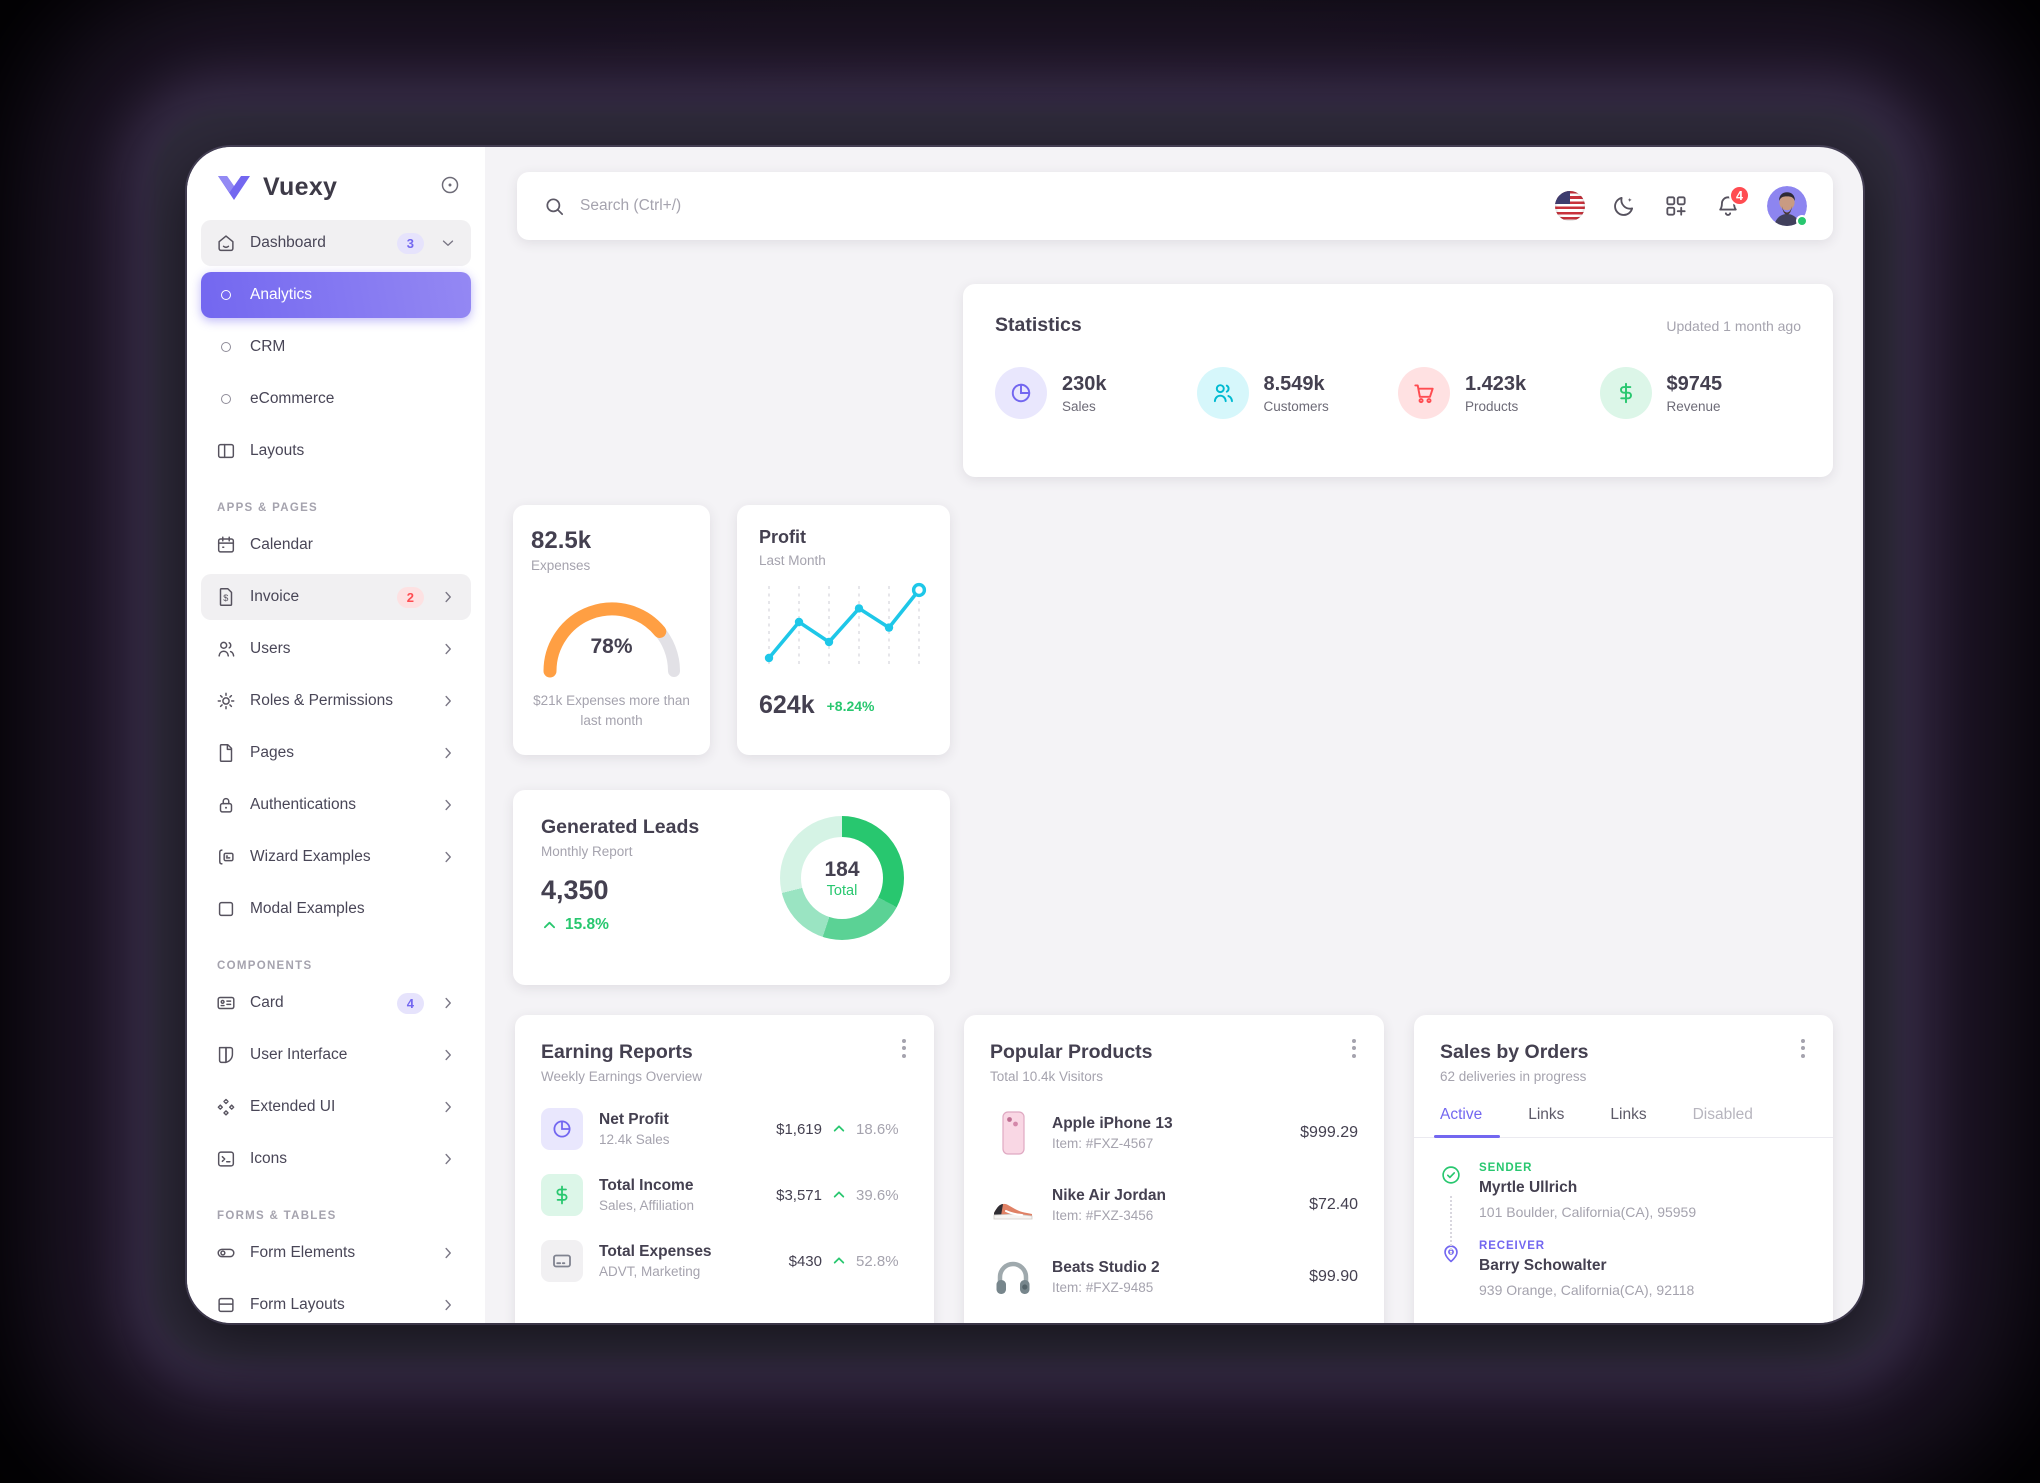 This screenshot has height=1483, width=2040. What do you see at coordinates (877, 1129) in the screenshot?
I see `earning-row-percent: 18.6%` at bounding box center [877, 1129].